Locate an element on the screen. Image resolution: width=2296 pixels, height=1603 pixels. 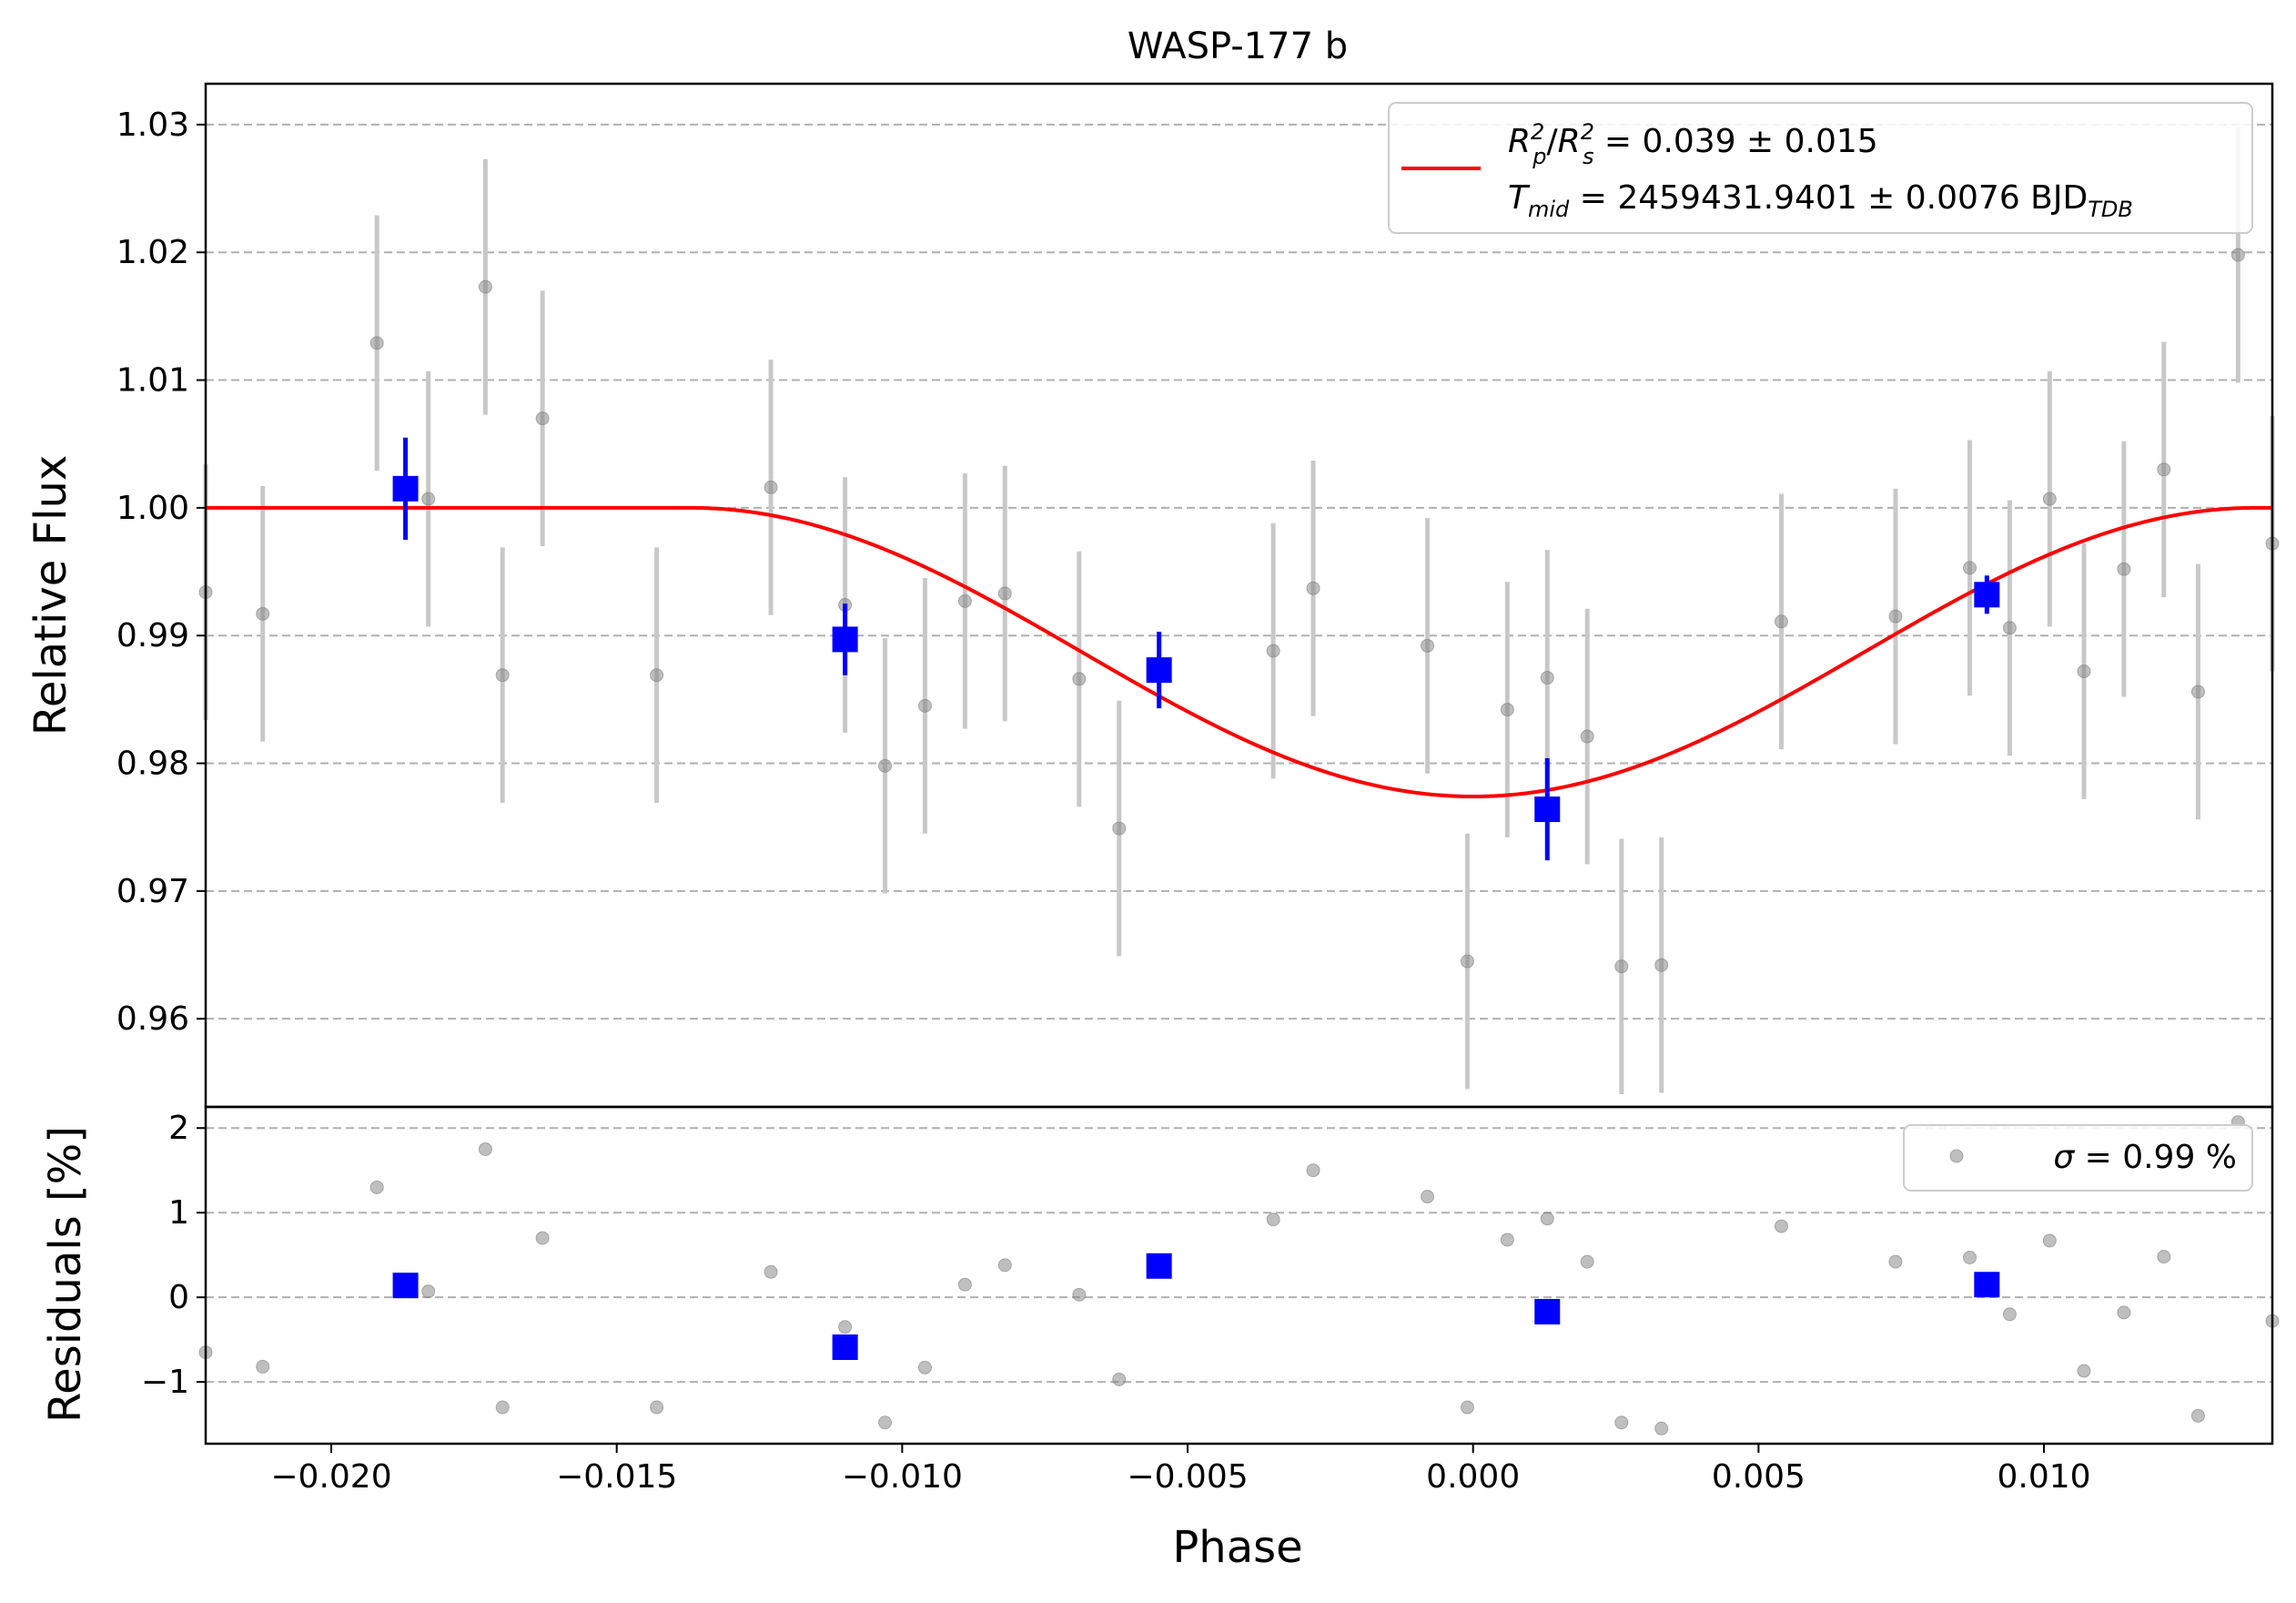
main-y-tick-label: 0.97 is located at coordinates (153, 891).